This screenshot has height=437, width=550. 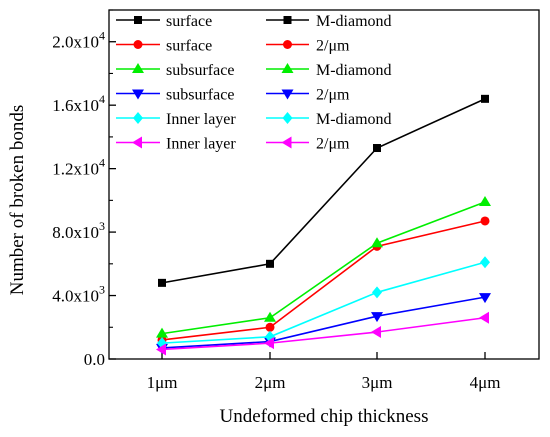 What do you see at coordinates (162, 382) in the screenshot?
I see `x-tick-label: 1μm` at bounding box center [162, 382].